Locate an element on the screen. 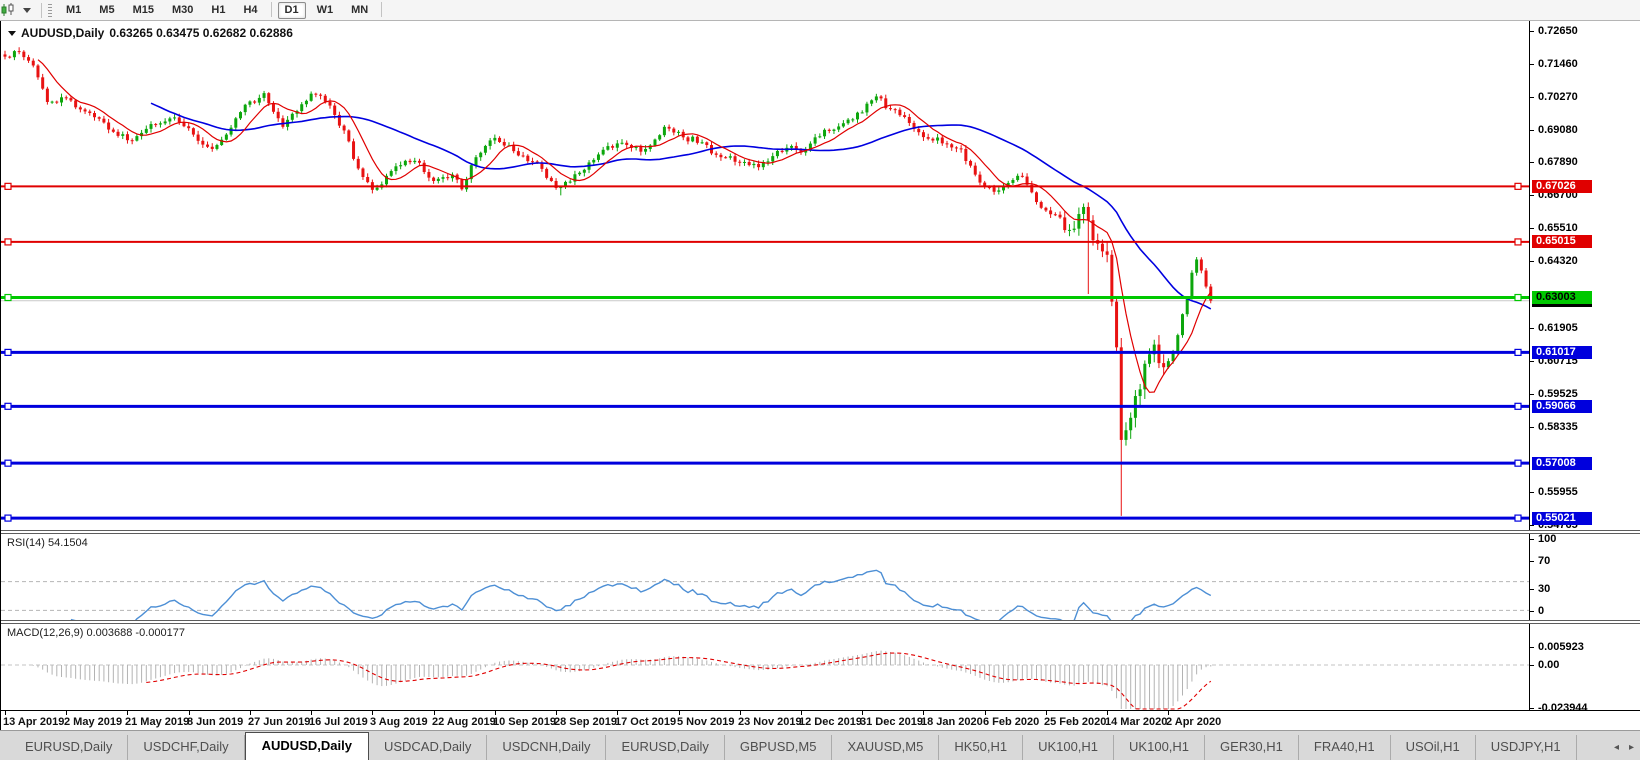  price-axis-label: 0.65510 is located at coordinates (1558, 228).